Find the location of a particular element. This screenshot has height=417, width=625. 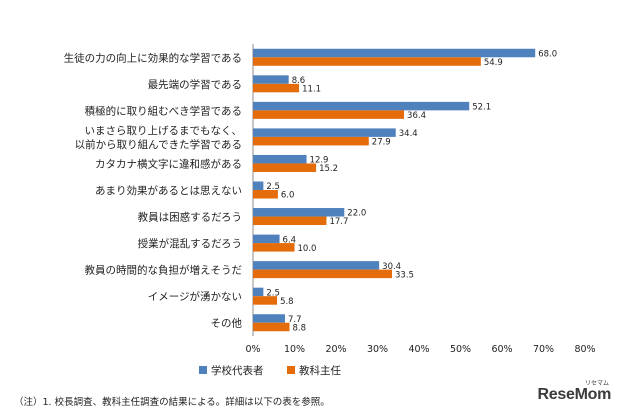

data-label: 22.0 is located at coordinates (356, 214).